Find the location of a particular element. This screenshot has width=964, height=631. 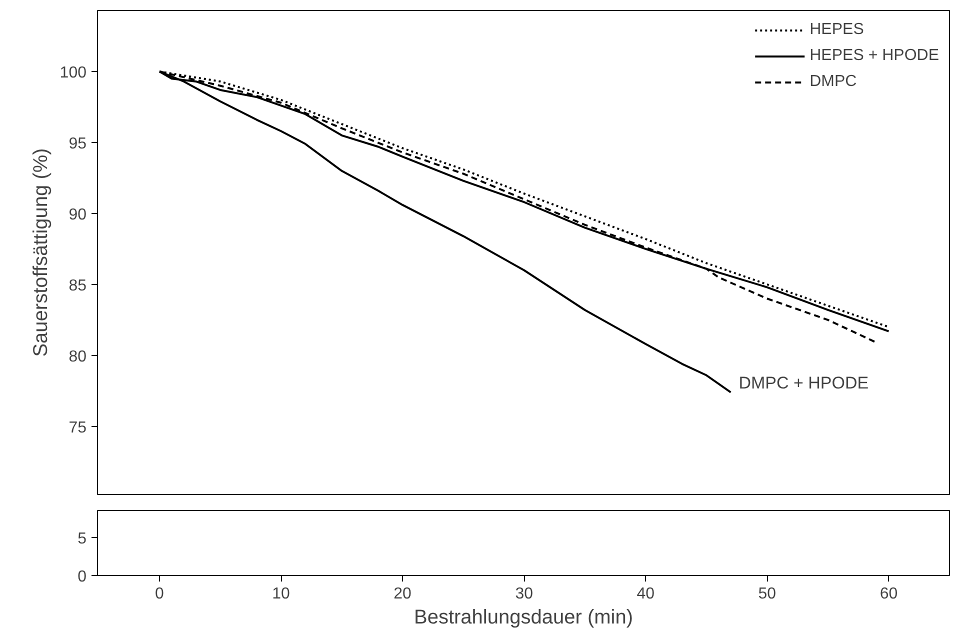

y-tick-label: 5 is located at coordinates (82, 539).